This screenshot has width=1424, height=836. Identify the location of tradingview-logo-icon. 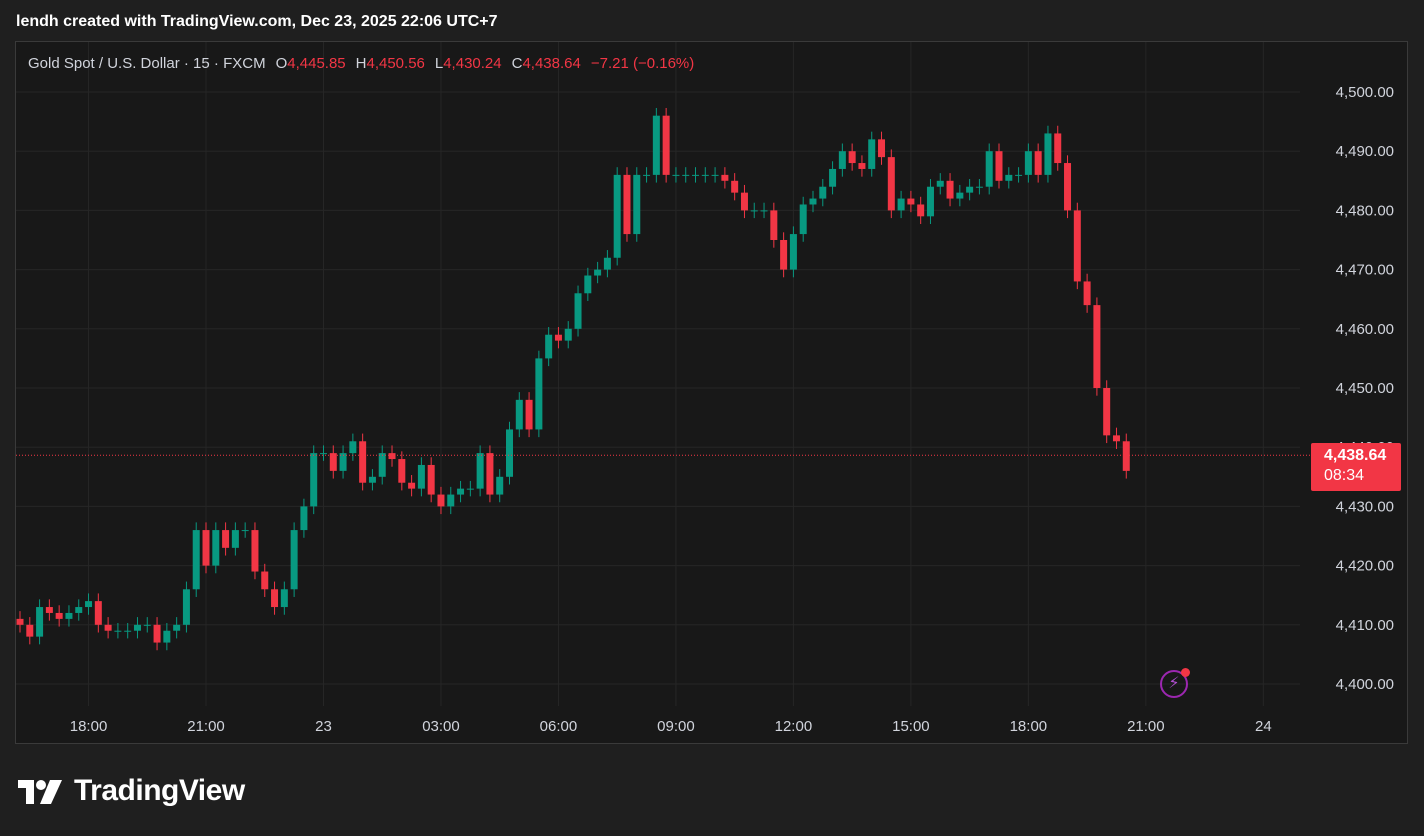
(40, 792).